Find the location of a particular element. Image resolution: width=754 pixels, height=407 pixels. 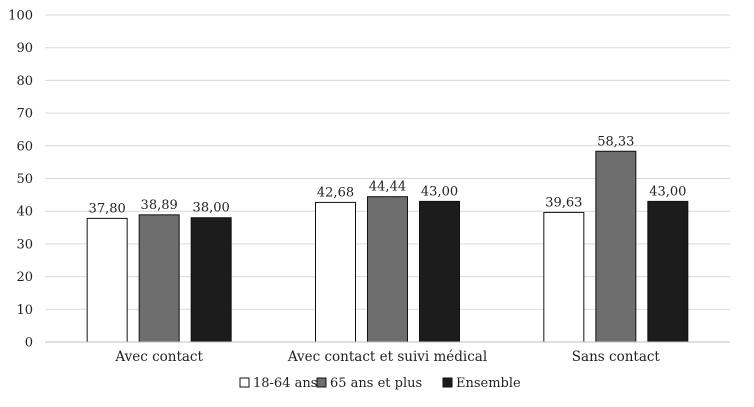

legend-label: 65 ans et plus is located at coordinates (376, 383).